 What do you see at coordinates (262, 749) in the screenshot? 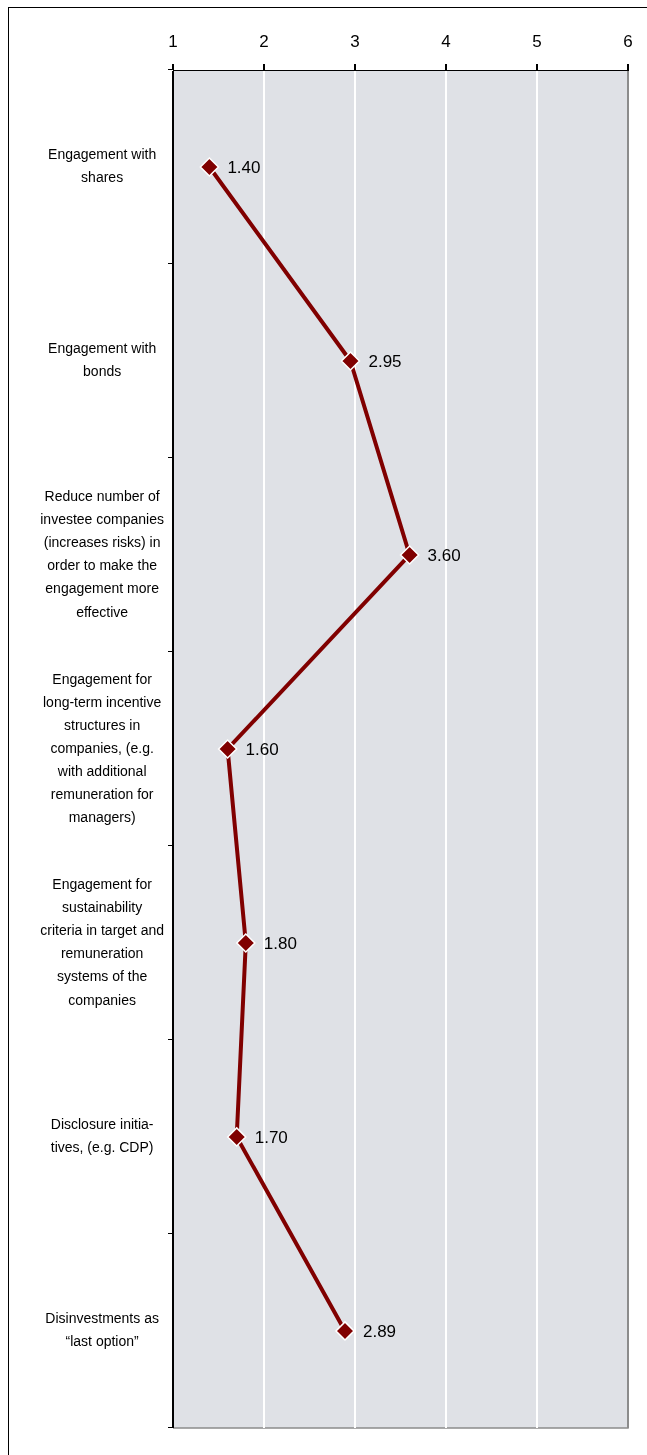
I see `data-label: 1.60` at bounding box center [262, 749].